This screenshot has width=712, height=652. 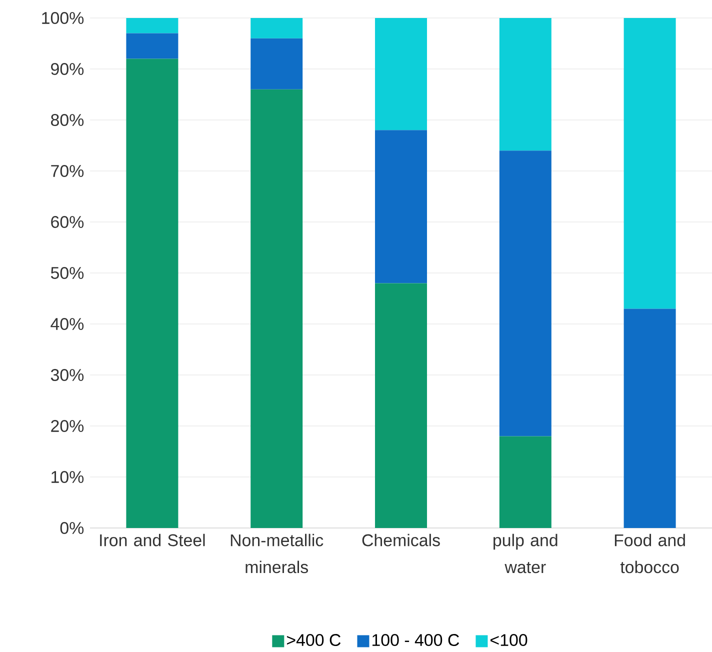 What do you see at coordinates (67, 426) in the screenshot?
I see `y-tick-label: 20%` at bounding box center [67, 426].